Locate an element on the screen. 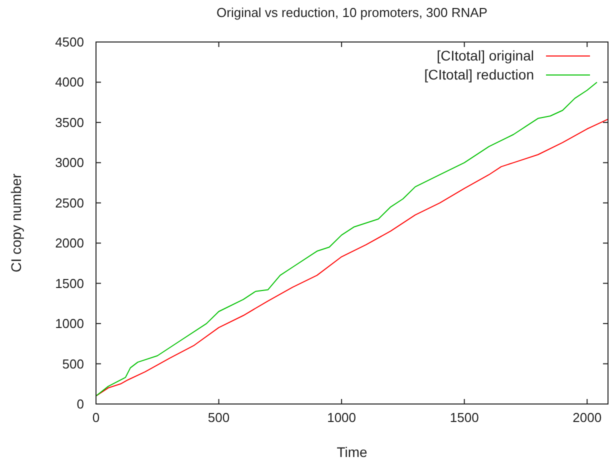 The width and height of the screenshot is (610, 462). legend-label: [CItotal] original is located at coordinates (485, 56).